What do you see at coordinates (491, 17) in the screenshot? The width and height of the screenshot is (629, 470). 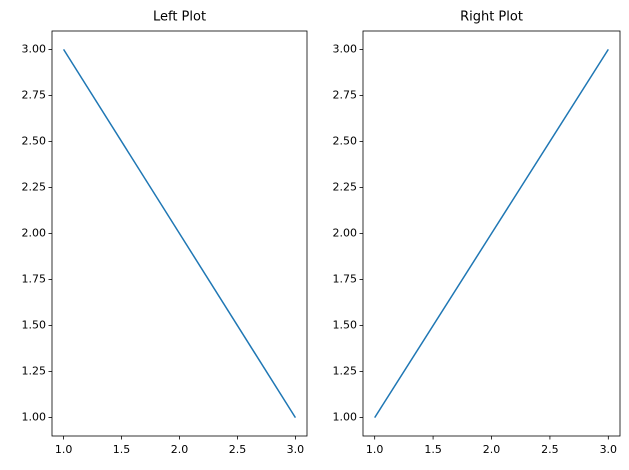 I see `chart-title: Right Plot` at bounding box center [491, 17].